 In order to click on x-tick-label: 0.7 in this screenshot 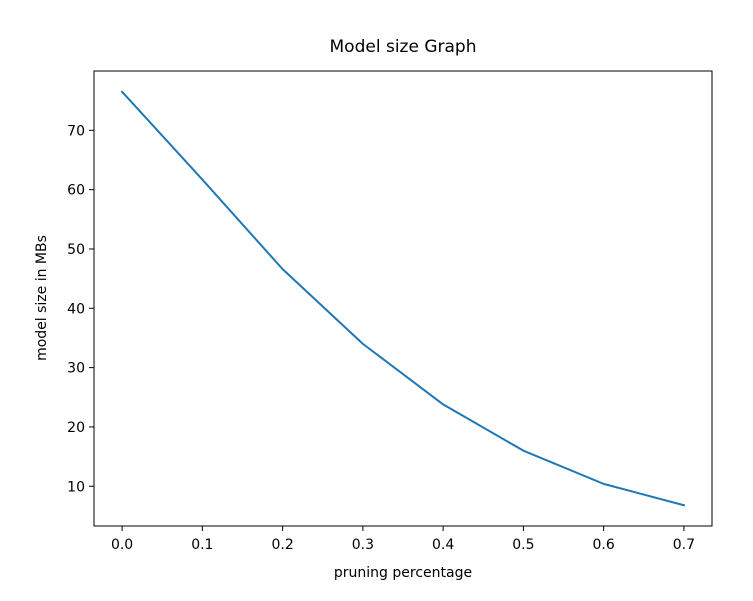, I will do `click(684, 545)`.